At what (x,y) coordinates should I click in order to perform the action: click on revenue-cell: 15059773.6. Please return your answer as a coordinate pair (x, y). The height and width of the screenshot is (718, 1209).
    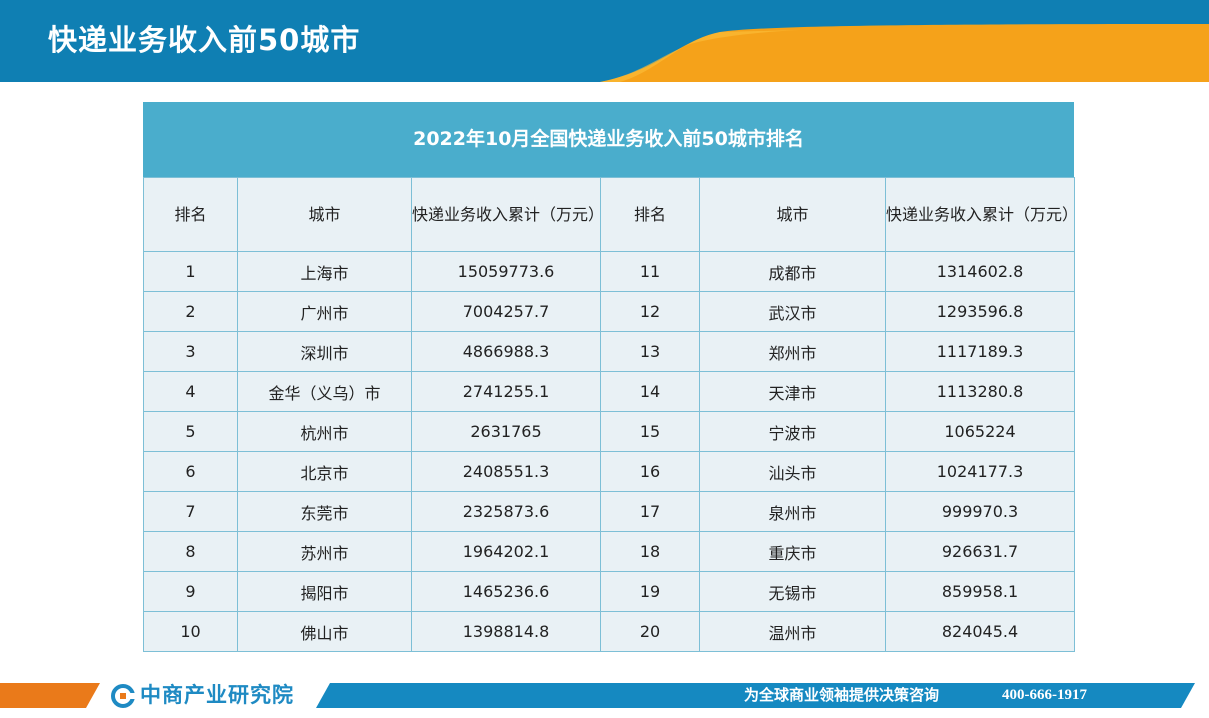
    Looking at the image, I should click on (506, 271).